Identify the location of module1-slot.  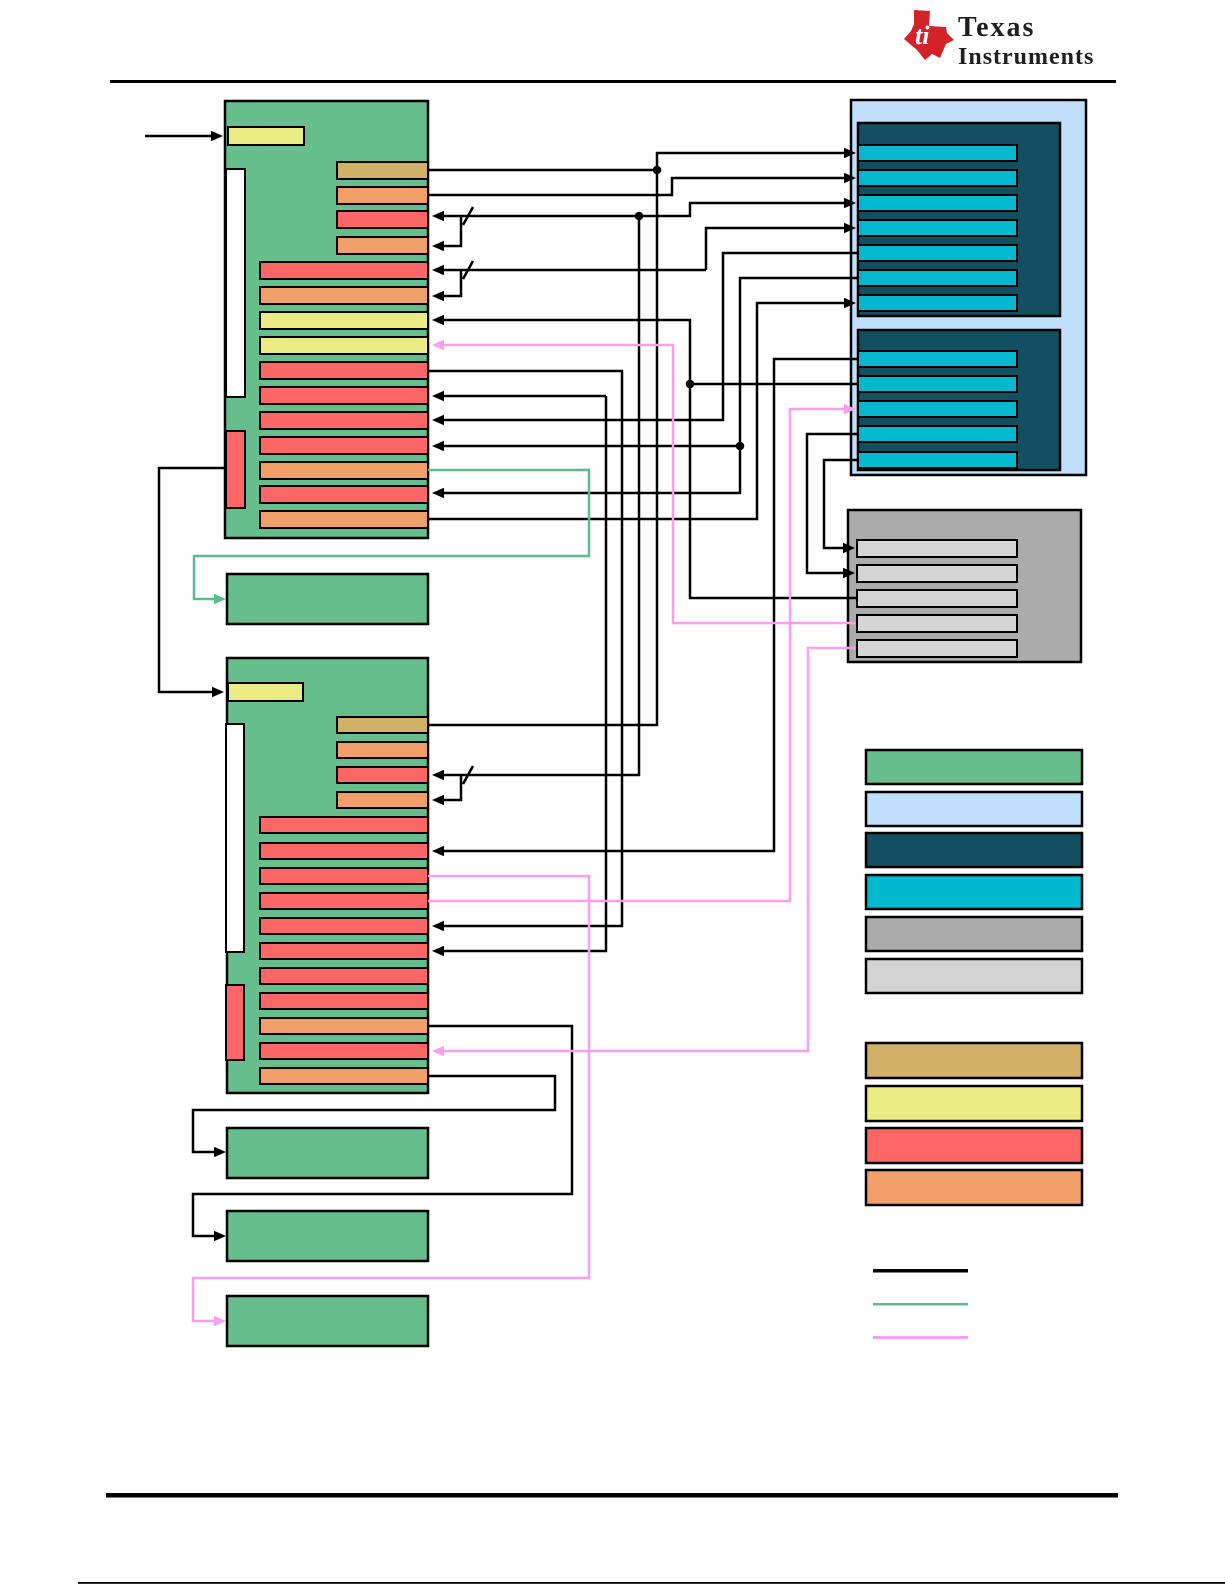
(235, 283).